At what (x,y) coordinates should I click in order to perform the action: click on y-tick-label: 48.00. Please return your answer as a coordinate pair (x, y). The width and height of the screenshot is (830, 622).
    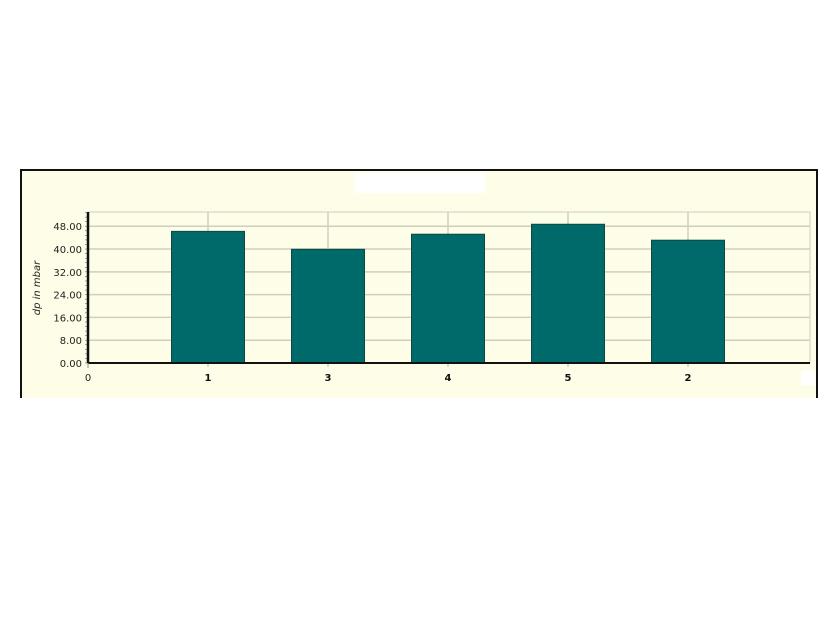
    Looking at the image, I should click on (67, 227).